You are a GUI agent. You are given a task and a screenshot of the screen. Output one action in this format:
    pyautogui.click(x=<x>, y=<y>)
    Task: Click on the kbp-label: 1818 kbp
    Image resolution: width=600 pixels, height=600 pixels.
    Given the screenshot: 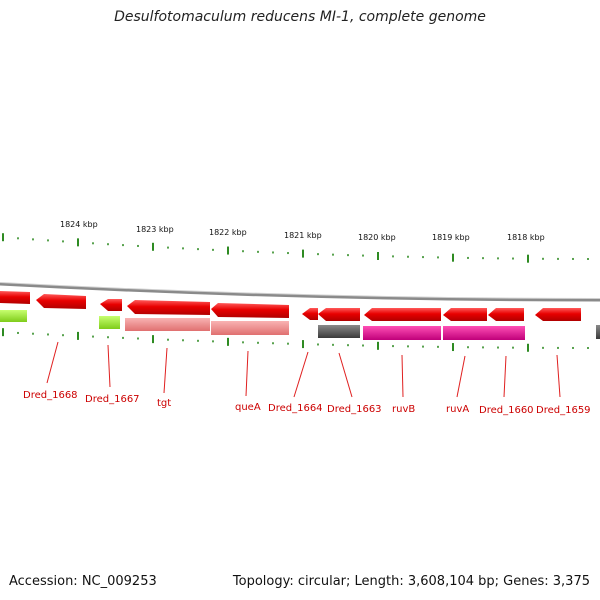 What is the action you would take?
    pyautogui.click(x=526, y=237)
    